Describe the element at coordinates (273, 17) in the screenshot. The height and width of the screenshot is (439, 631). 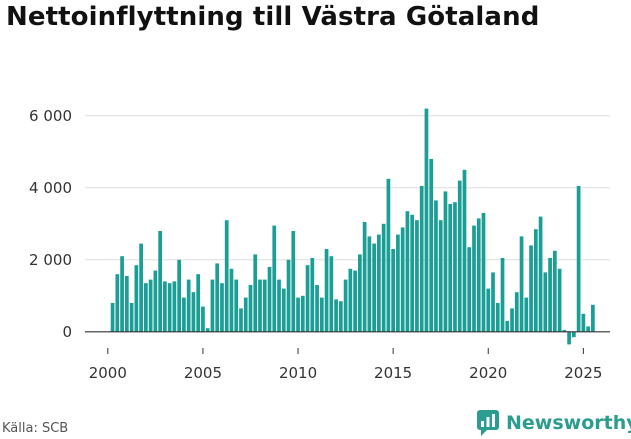
I see `chart-title: Nettoinflyttning till Västra Götaland` at that location.